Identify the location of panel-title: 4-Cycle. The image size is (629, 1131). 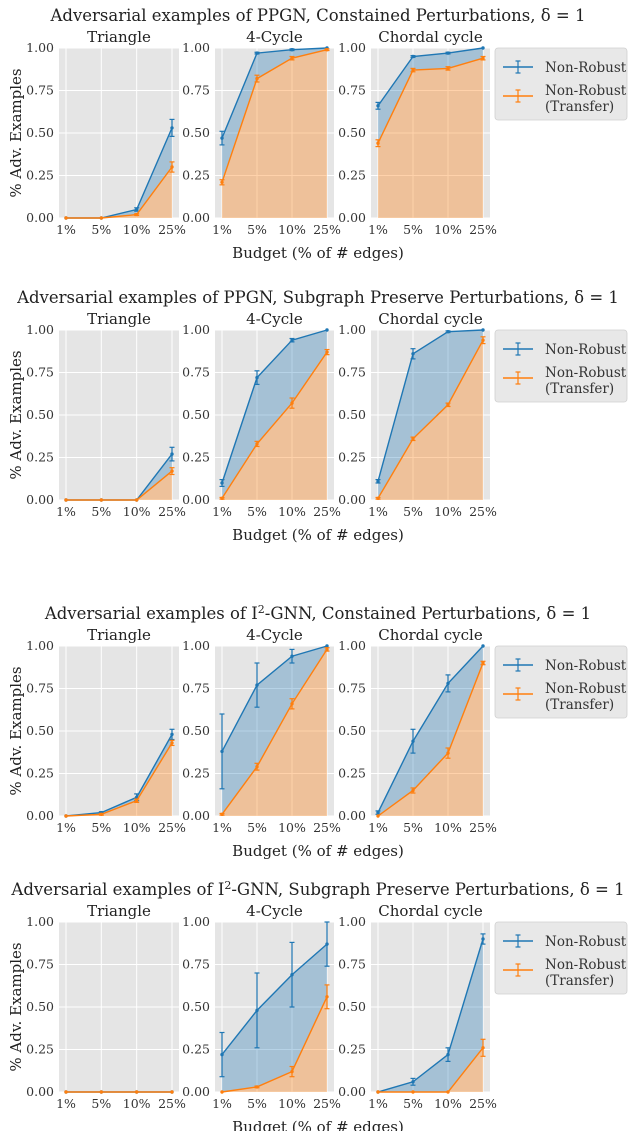
(274, 635).